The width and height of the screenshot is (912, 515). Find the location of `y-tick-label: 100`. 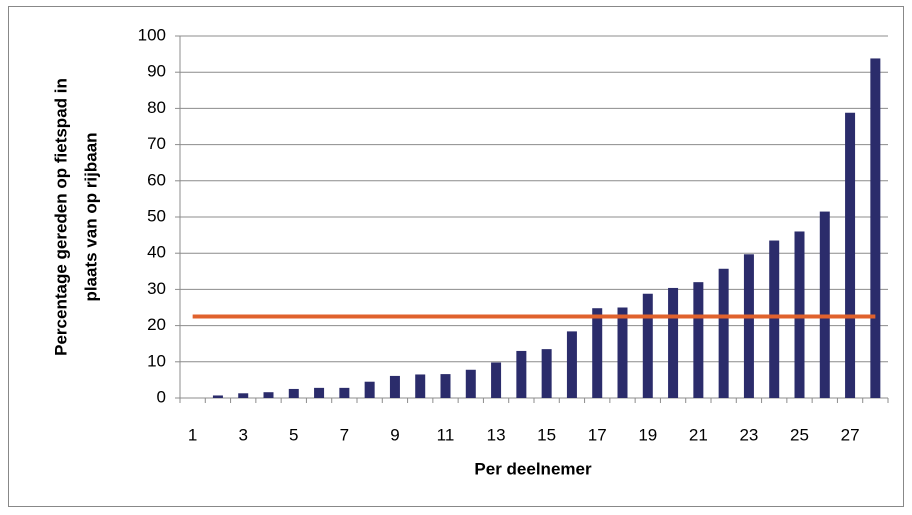

y-tick-label: 100 is located at coordinates (152, 34).